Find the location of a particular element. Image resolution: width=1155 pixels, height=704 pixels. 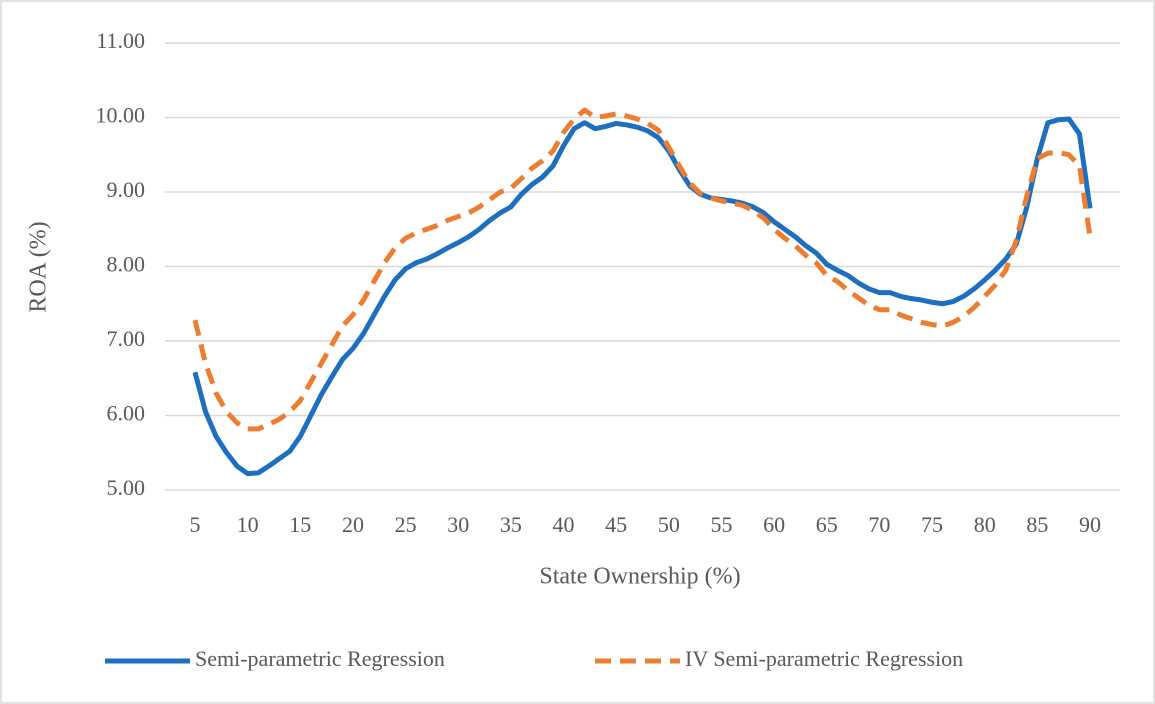

x-tick-label: 90 is located at coordinates (1090, 524).